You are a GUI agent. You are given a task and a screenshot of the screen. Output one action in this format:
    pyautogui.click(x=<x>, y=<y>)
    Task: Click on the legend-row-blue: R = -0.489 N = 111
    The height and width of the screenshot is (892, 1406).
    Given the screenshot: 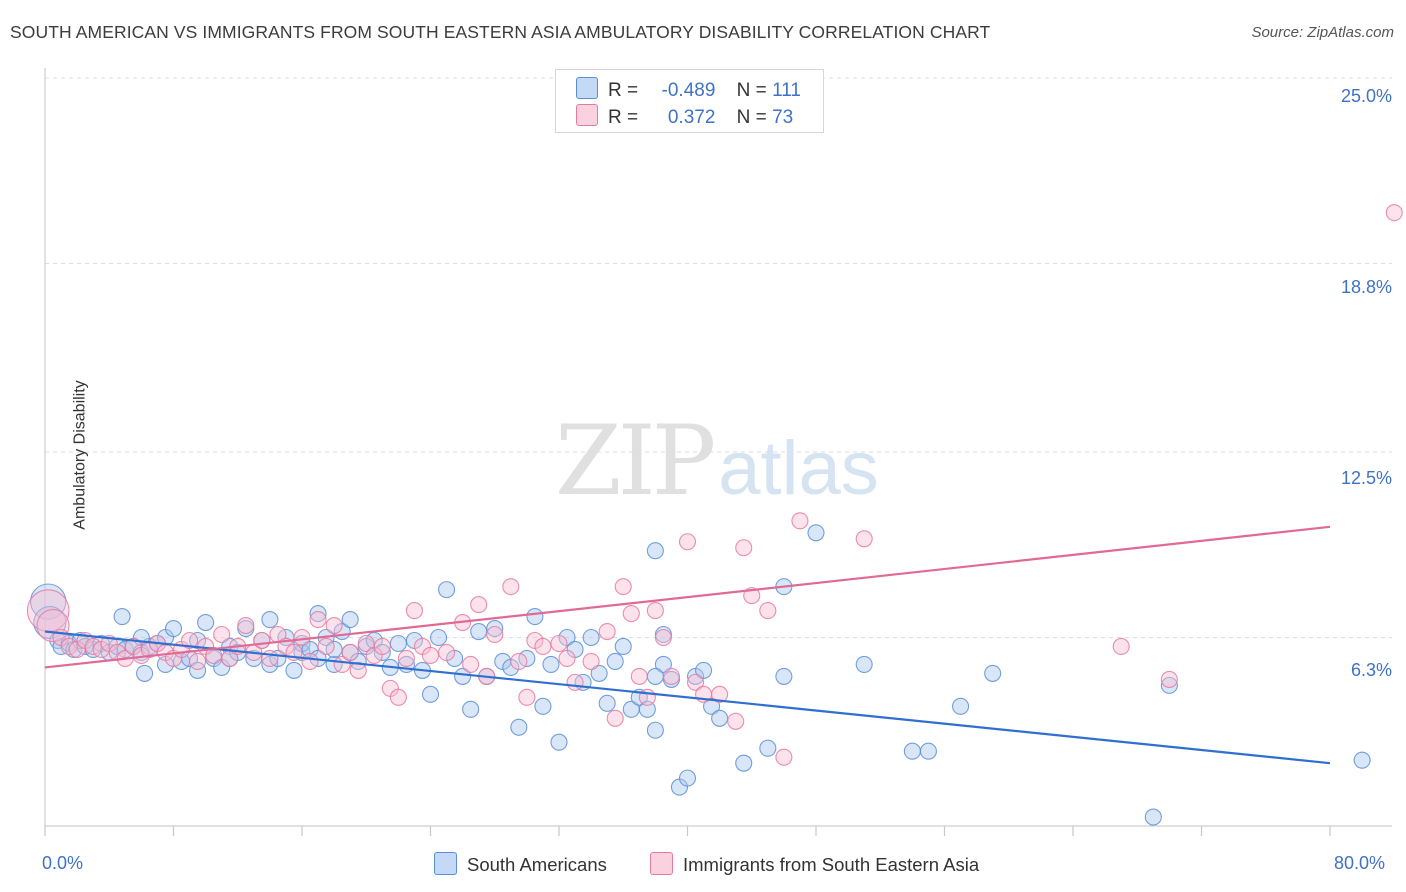 What is the action you would take?
    pyautogui.click(x=688, y=89)
    